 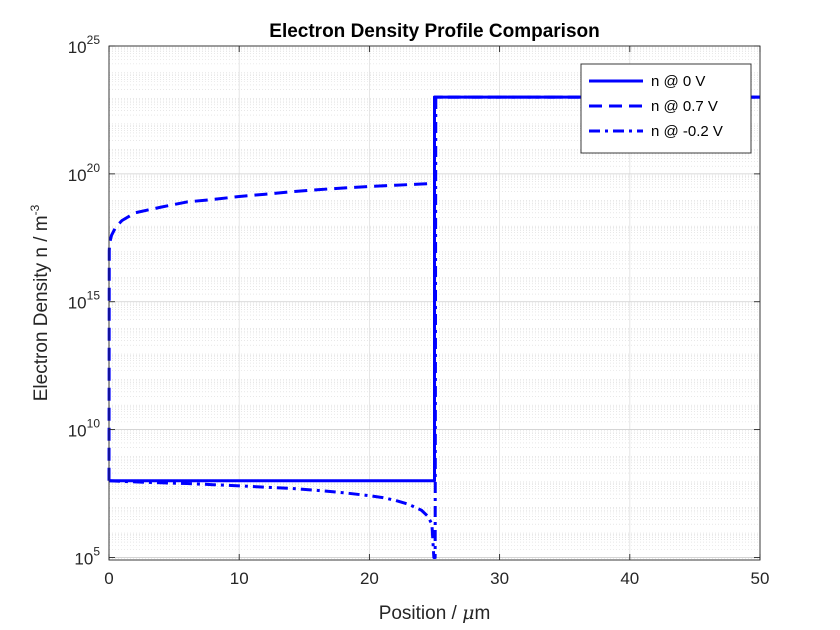 I want to click on legend: n @ 0 V n @ 0.7 V n @ -0.2 V, so click(x=666, y=108).